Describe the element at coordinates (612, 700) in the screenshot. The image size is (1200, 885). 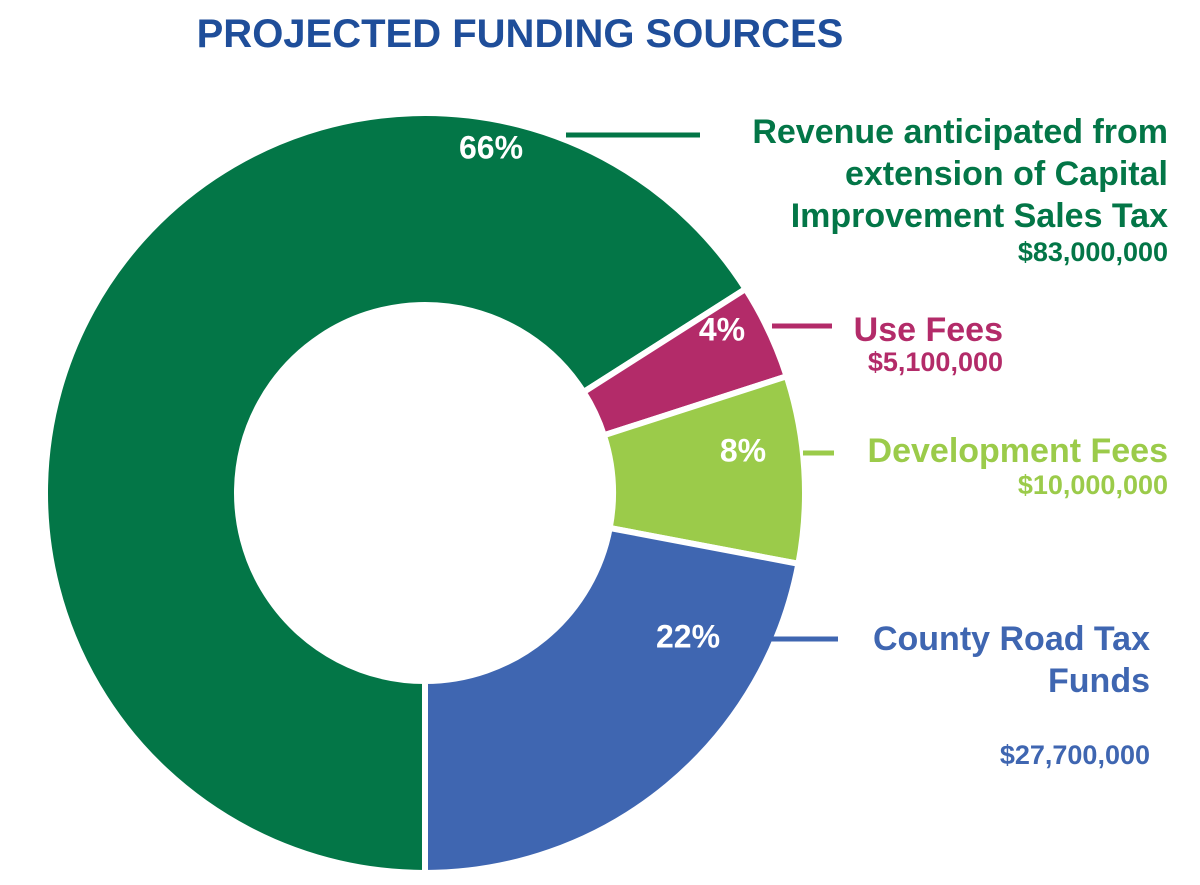
I see `donut-slice` at that location.